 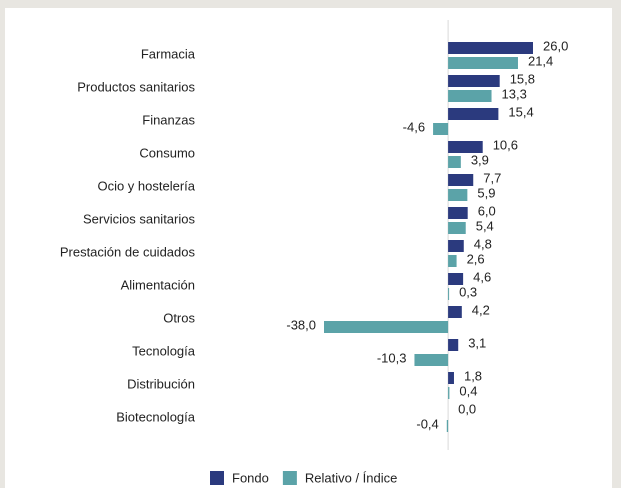 I want to click on value-label: -0,4, so click(x=427, y=423).